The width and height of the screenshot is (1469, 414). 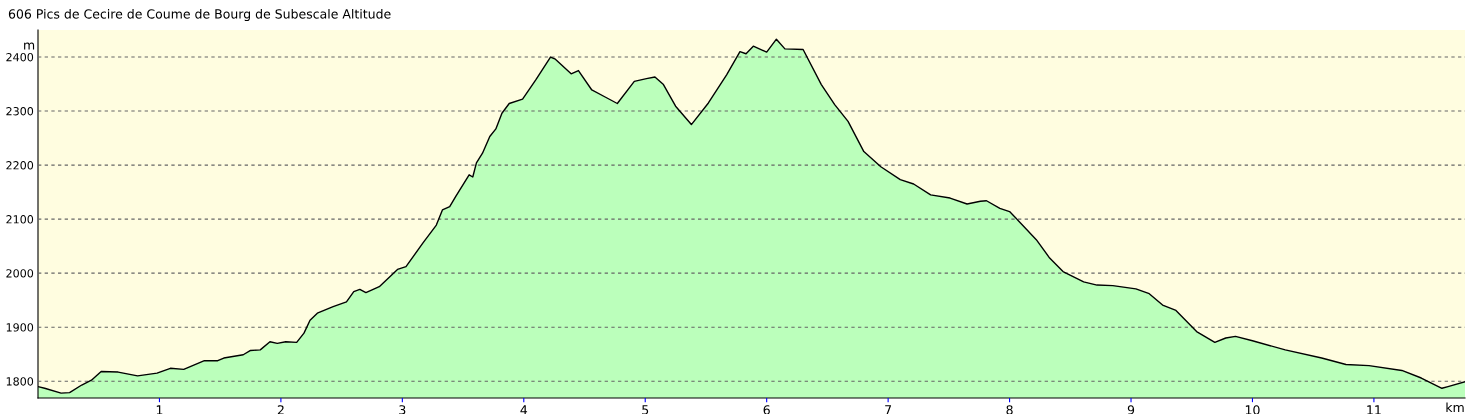 I want to click on x-tick-label: 7, so click(x=888, y=409).